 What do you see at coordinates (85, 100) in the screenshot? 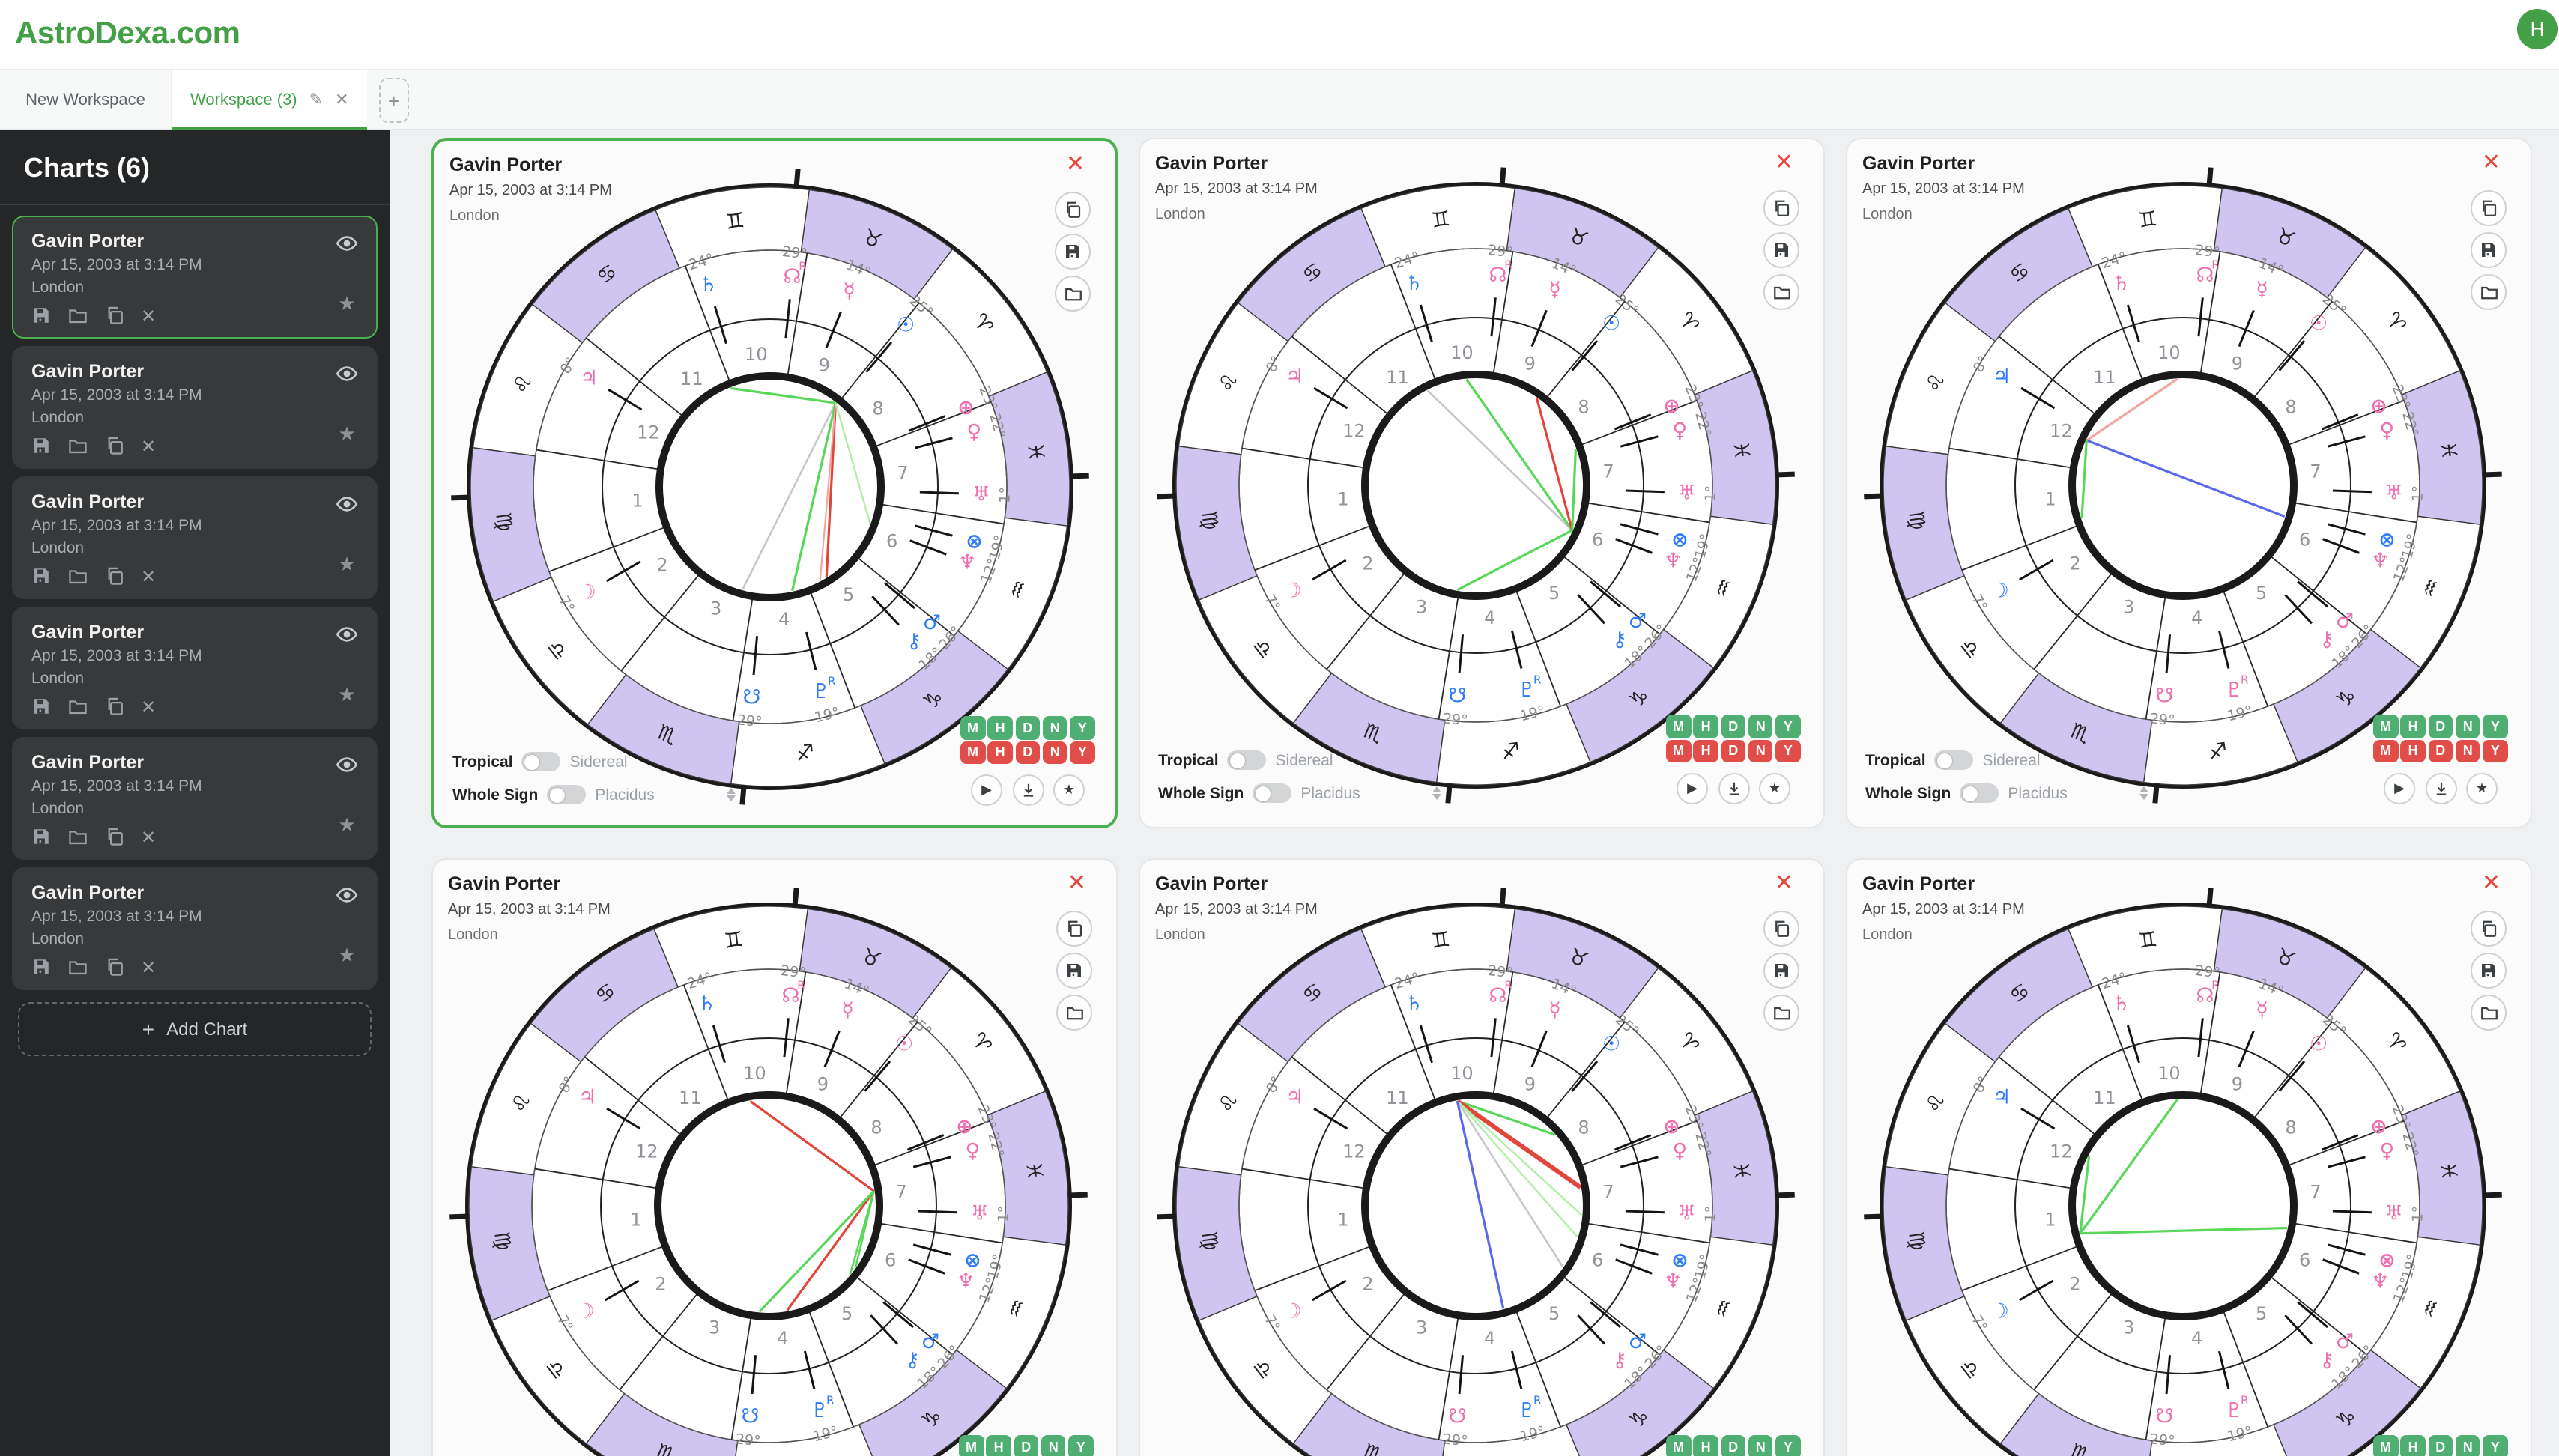
I see `tab-new-workspace: New Workspace` at bounding box center [85, 100].